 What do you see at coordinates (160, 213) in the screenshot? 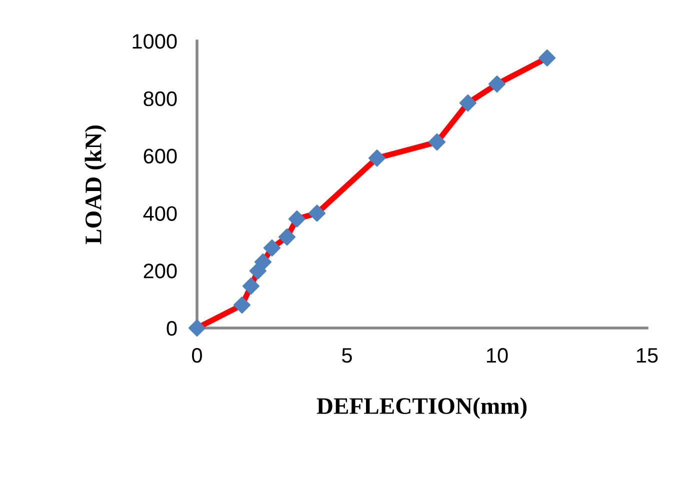
I see `y-tick-label: 400` at bounding box center [160, 213].